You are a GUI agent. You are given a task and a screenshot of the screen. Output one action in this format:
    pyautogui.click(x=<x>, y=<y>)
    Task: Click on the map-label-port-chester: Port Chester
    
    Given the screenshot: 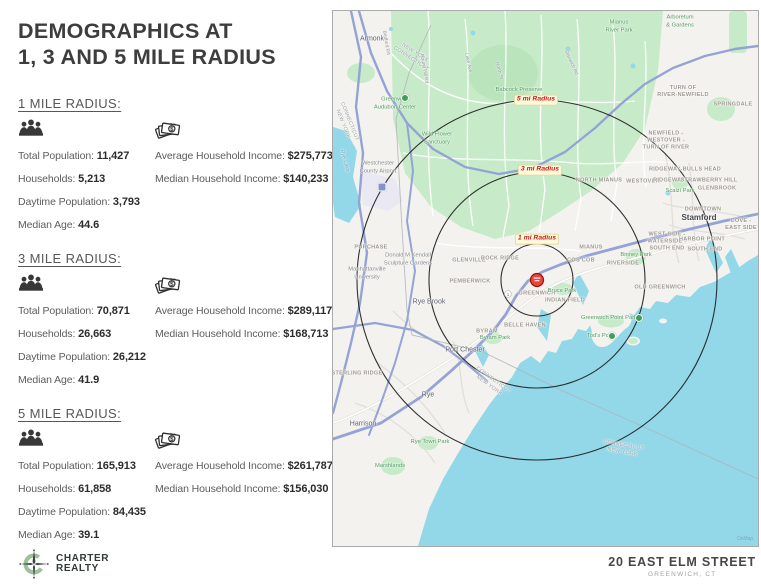 What is the action you would take?
    pyautogui.click(x=465, y=350)
    